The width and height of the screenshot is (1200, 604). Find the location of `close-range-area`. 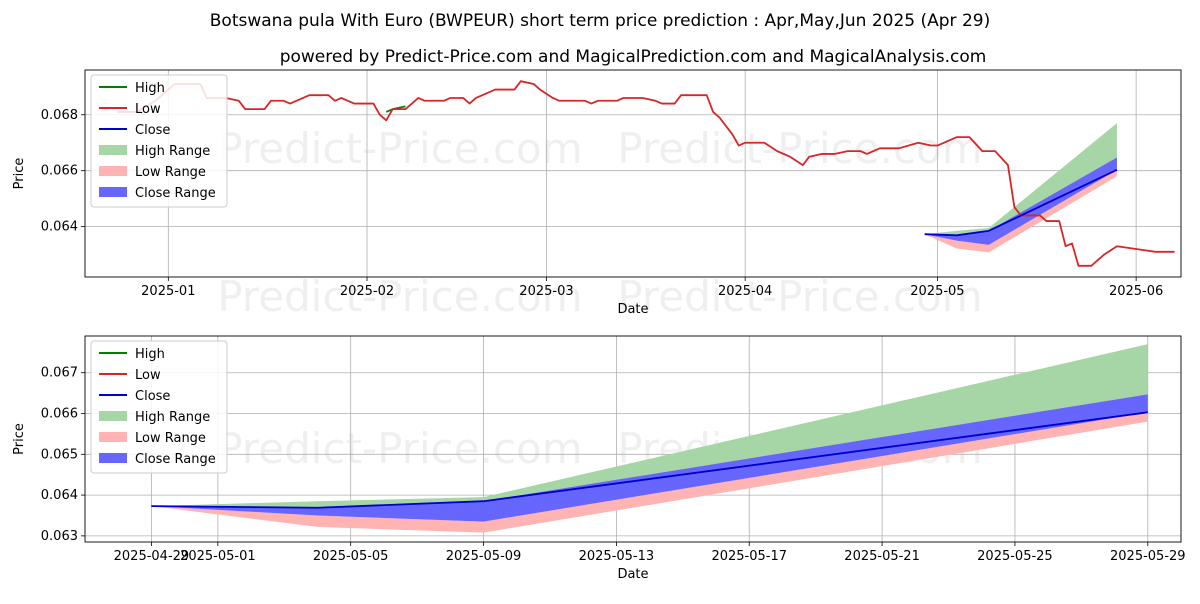

close-range-area is located at coordinates (1020, 201).